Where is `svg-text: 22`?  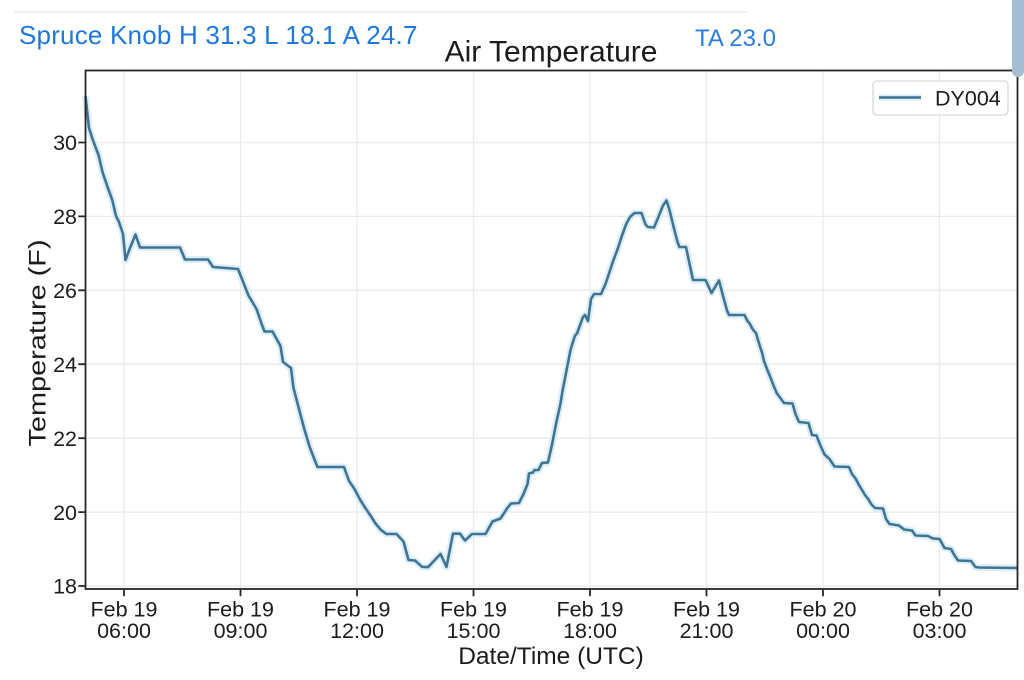 svg-text: 22 is located at coordinates (65, 439).